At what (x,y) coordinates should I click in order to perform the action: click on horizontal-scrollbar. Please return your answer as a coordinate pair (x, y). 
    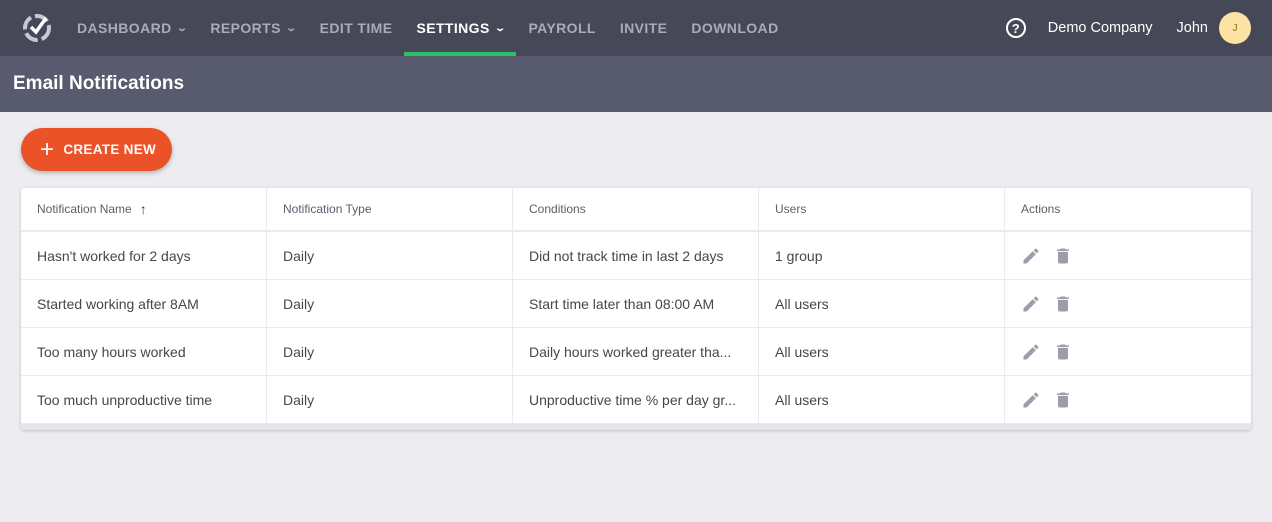
    Looking at the image, I should click on (636, 427).